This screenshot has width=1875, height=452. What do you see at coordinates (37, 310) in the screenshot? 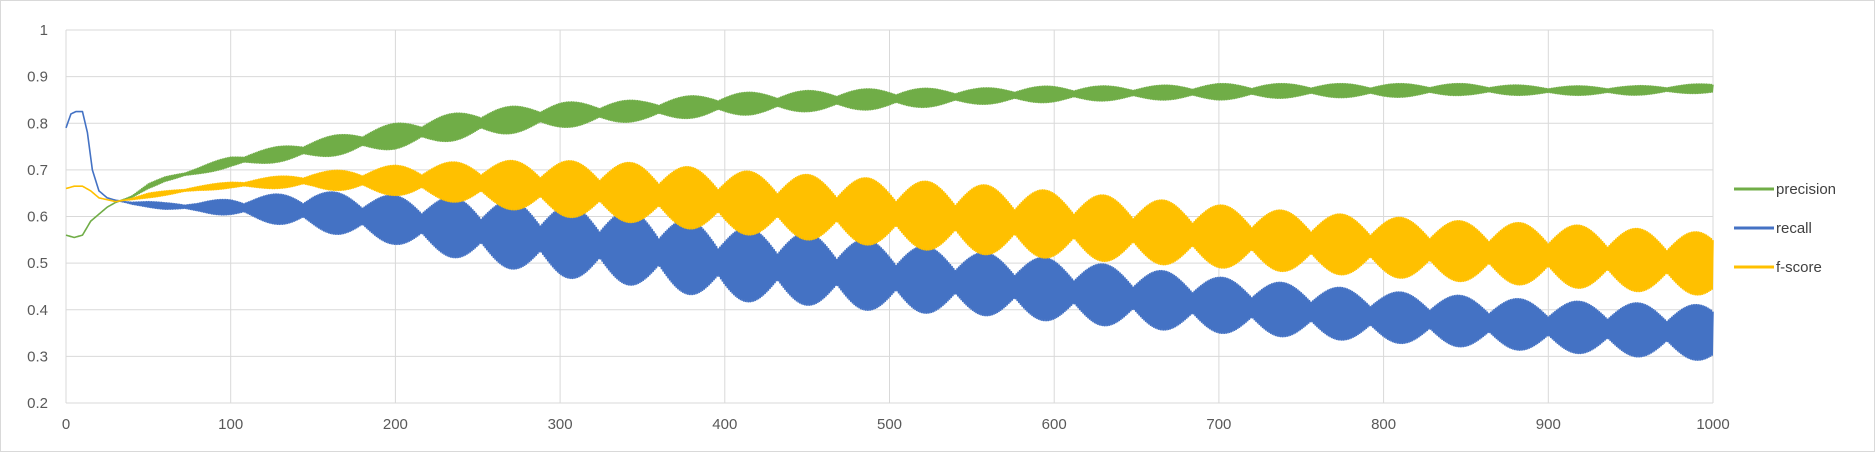
I see `y-tick-label: 0.4` at bounding box center [37, 310].